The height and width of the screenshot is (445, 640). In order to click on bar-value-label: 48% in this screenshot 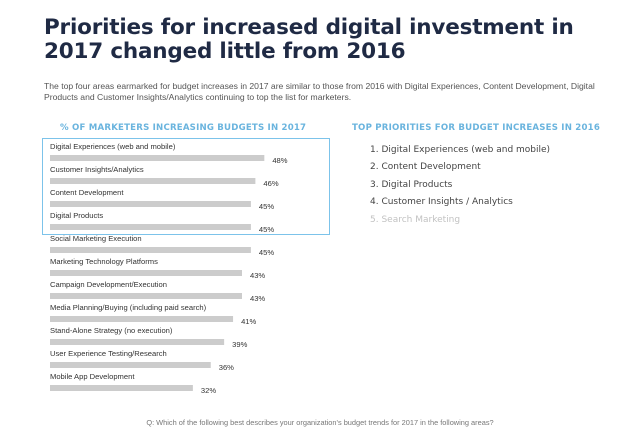, I will do `click(279, 160)`.